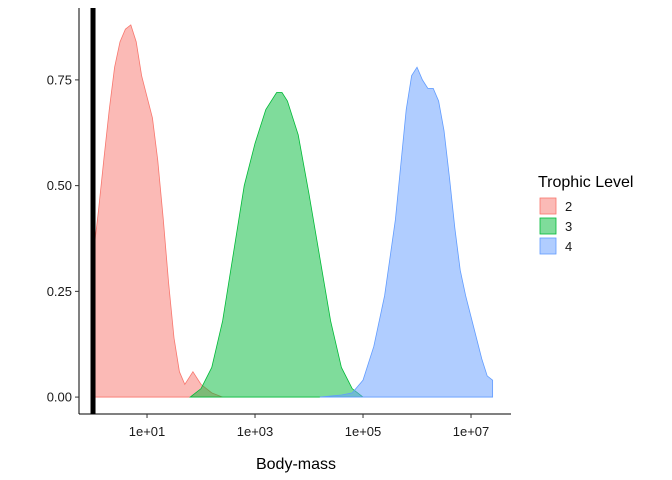  I want to click on legend-items: 2 3 4, so click(555, 226).